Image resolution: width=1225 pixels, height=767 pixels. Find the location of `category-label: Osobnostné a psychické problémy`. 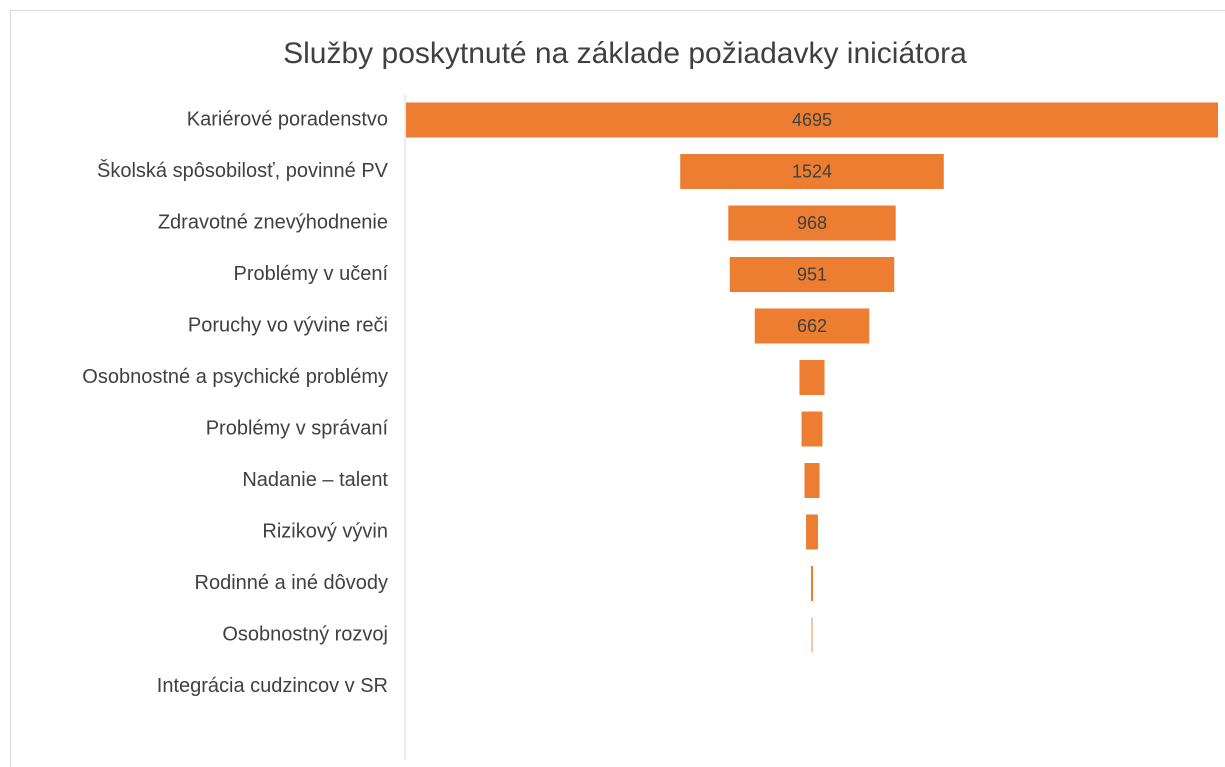

category-label: Osobnostné a psychické problémy is located at coordinates (235, 377).